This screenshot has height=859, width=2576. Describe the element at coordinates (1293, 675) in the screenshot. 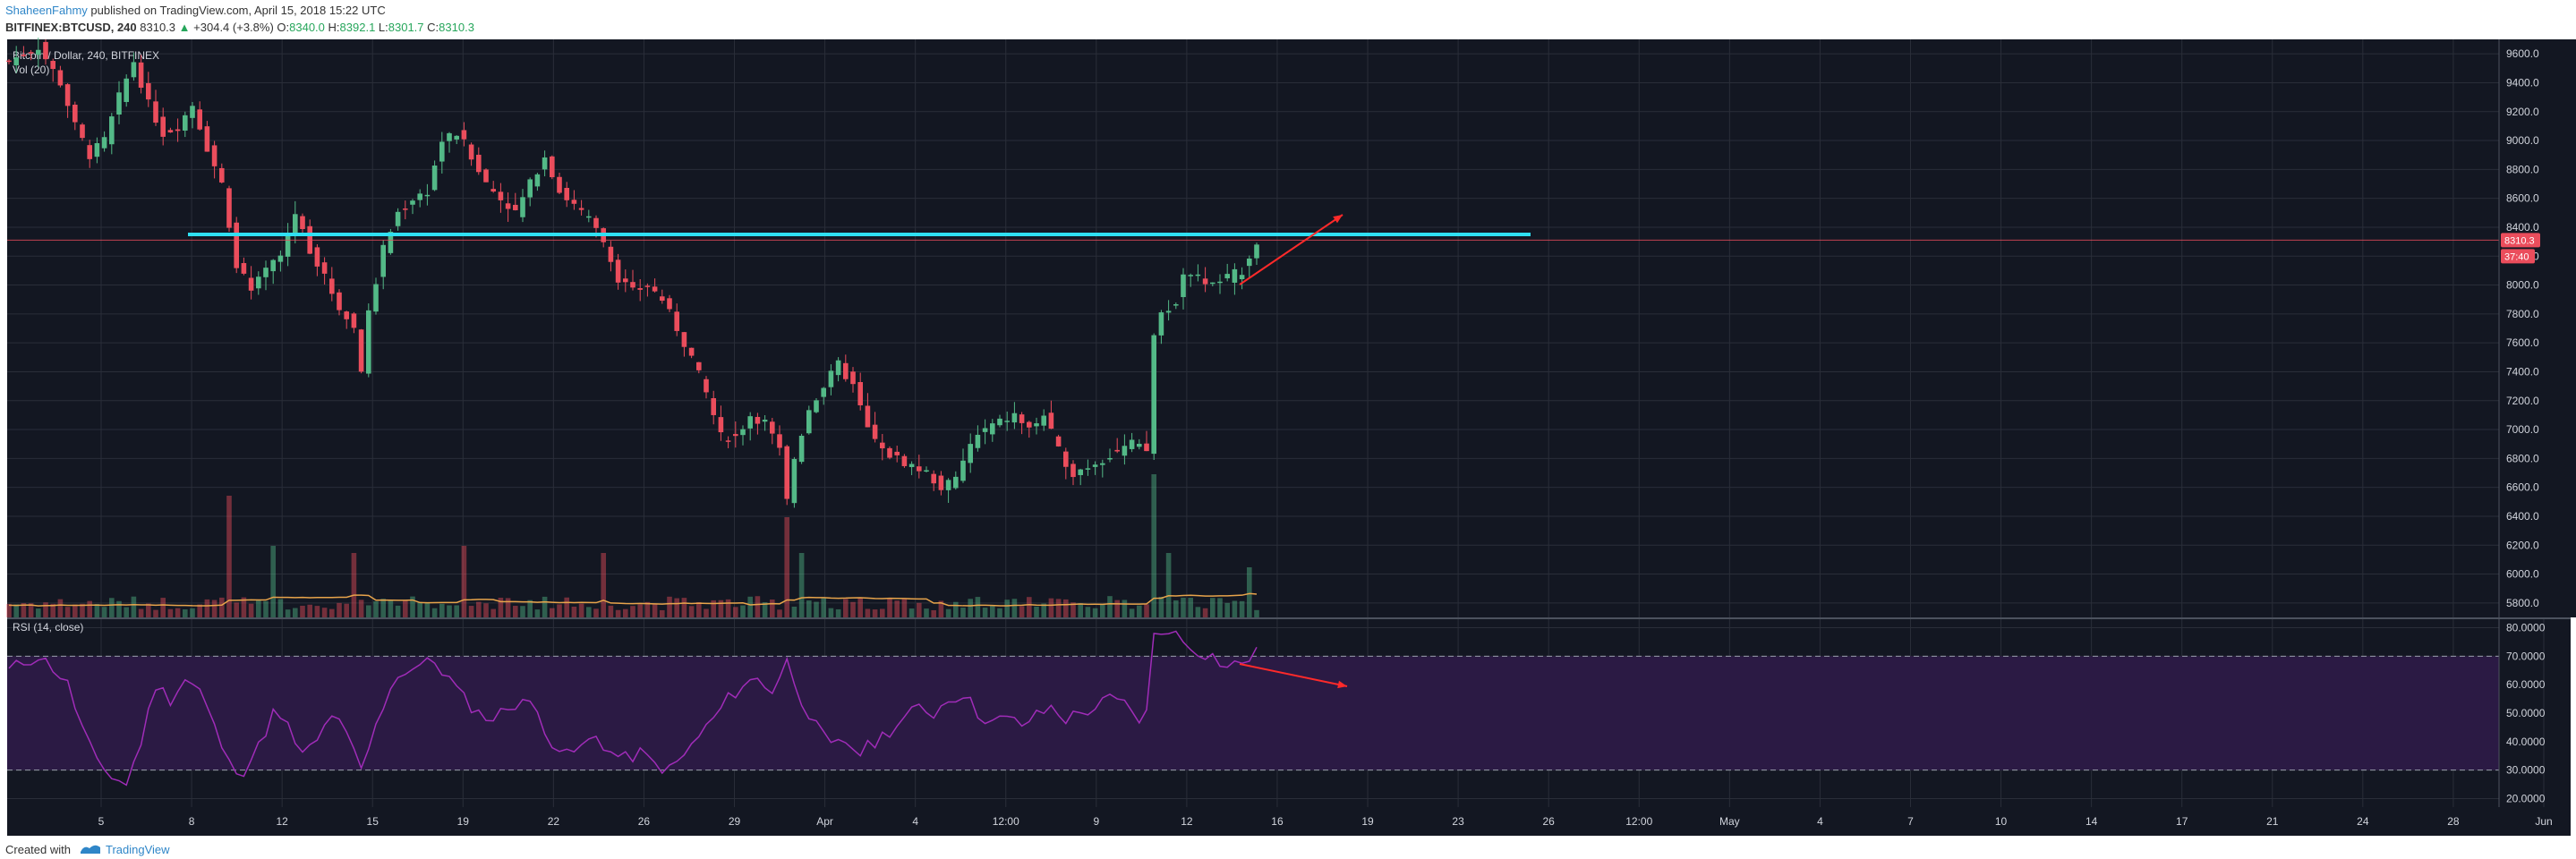

I see `rsi-divergence-line` at that location.